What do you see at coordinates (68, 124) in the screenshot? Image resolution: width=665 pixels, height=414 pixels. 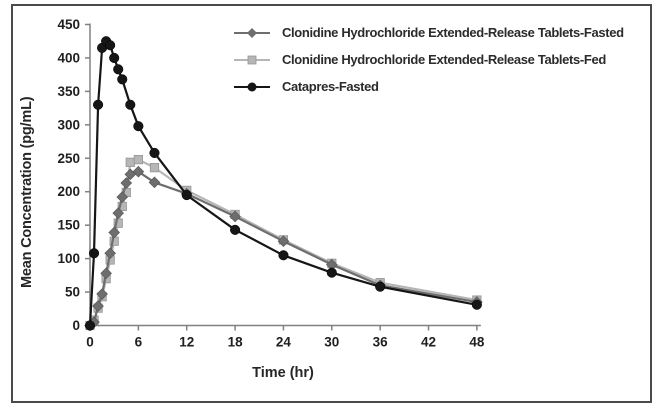 I see `y-tick-label: 300` at bounding box center [68, 124].